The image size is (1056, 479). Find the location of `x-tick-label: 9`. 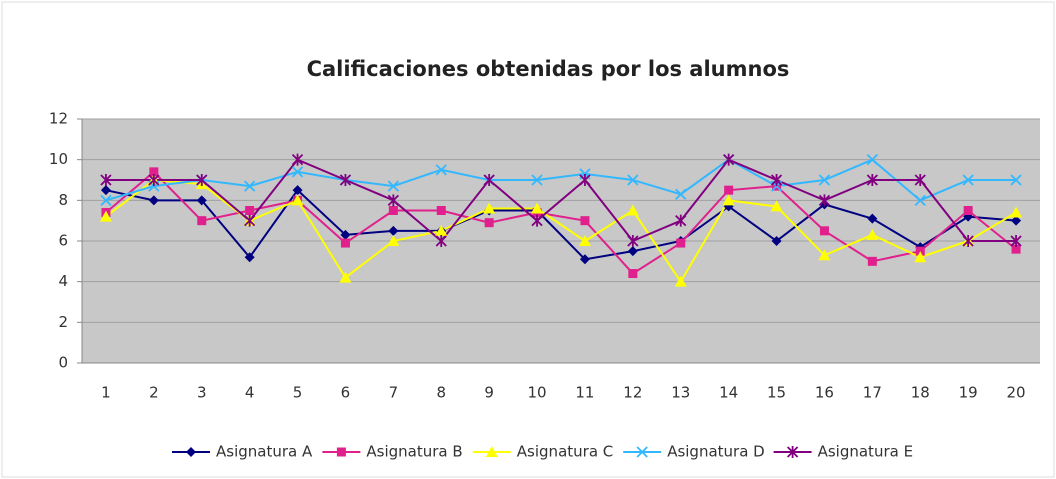

x-tick-label: 9 is located at coordinates (489, 393).